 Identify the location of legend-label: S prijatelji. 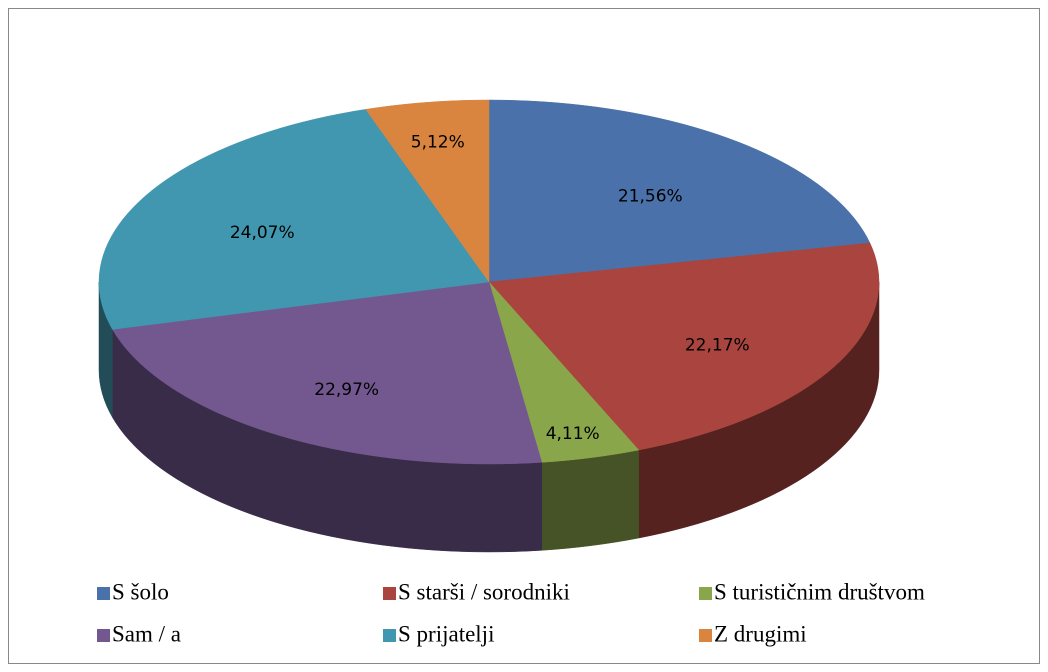
(446, 633).